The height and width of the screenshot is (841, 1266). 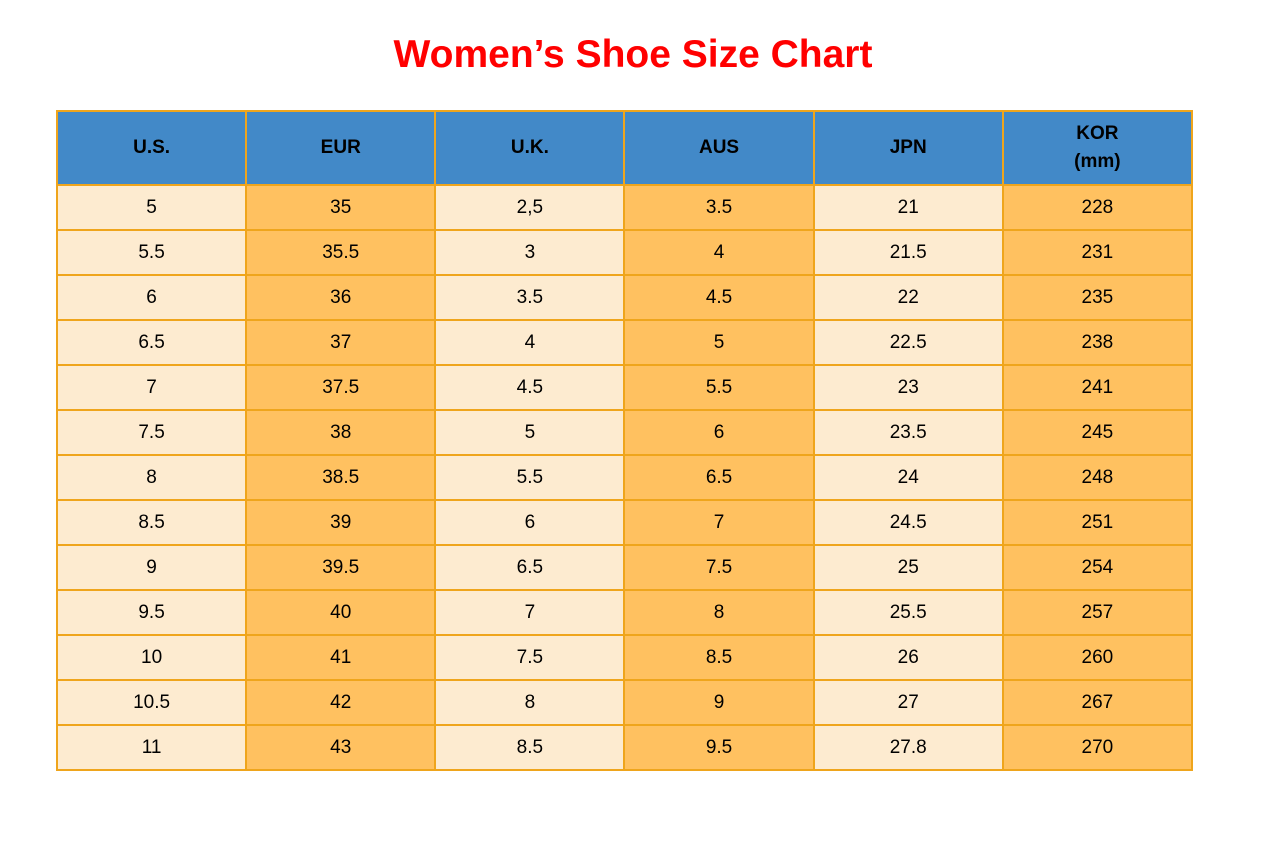 I want to click on table-row: 8 38.5 5.5 6.5 24 248, so click(x=624, y=477).